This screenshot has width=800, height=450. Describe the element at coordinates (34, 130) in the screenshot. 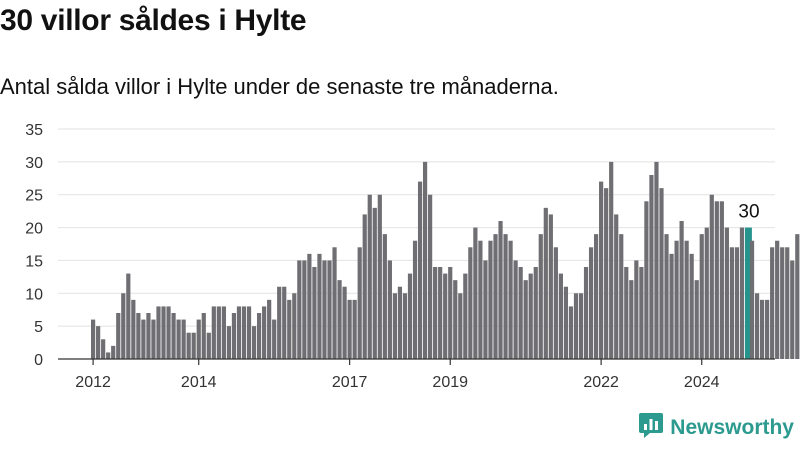

I see `y-tick-label: 35` at that location.